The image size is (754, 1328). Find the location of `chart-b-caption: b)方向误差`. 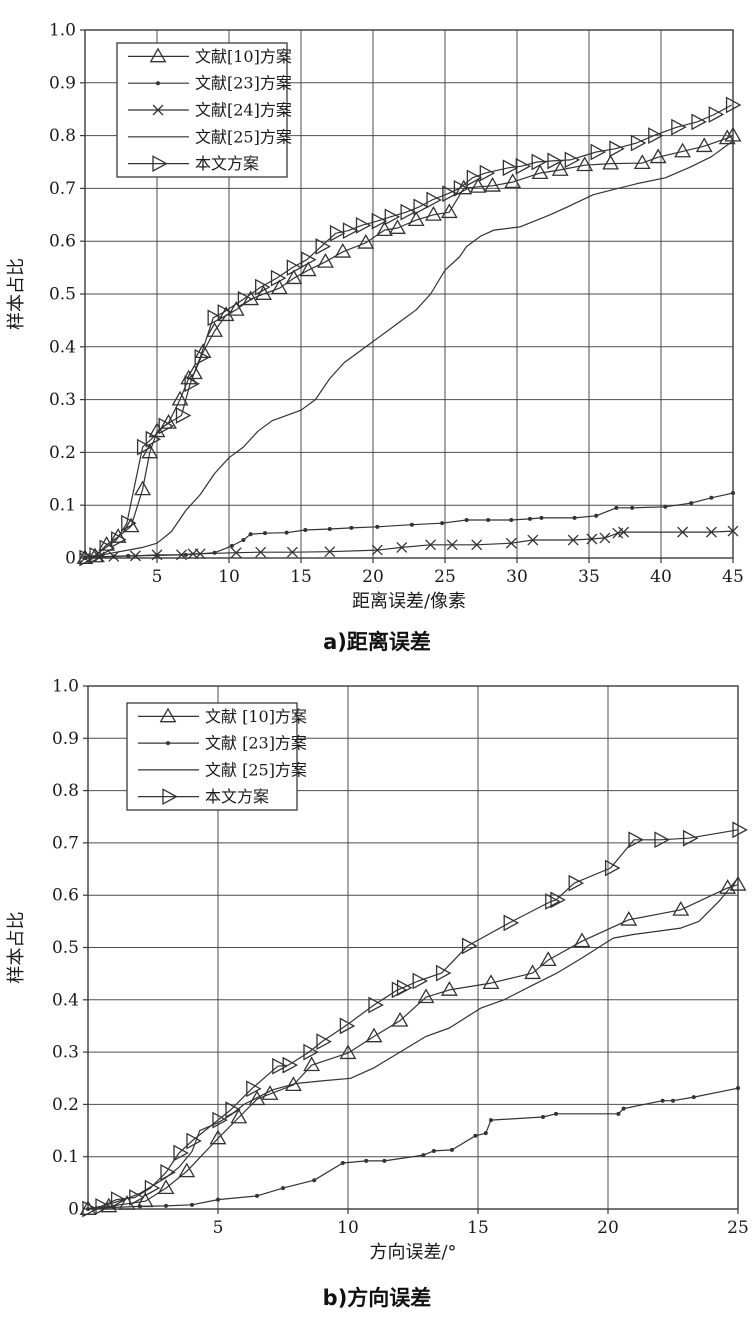

chart-b-caption: b)方向误差 is located at coordinates (377, 1298).